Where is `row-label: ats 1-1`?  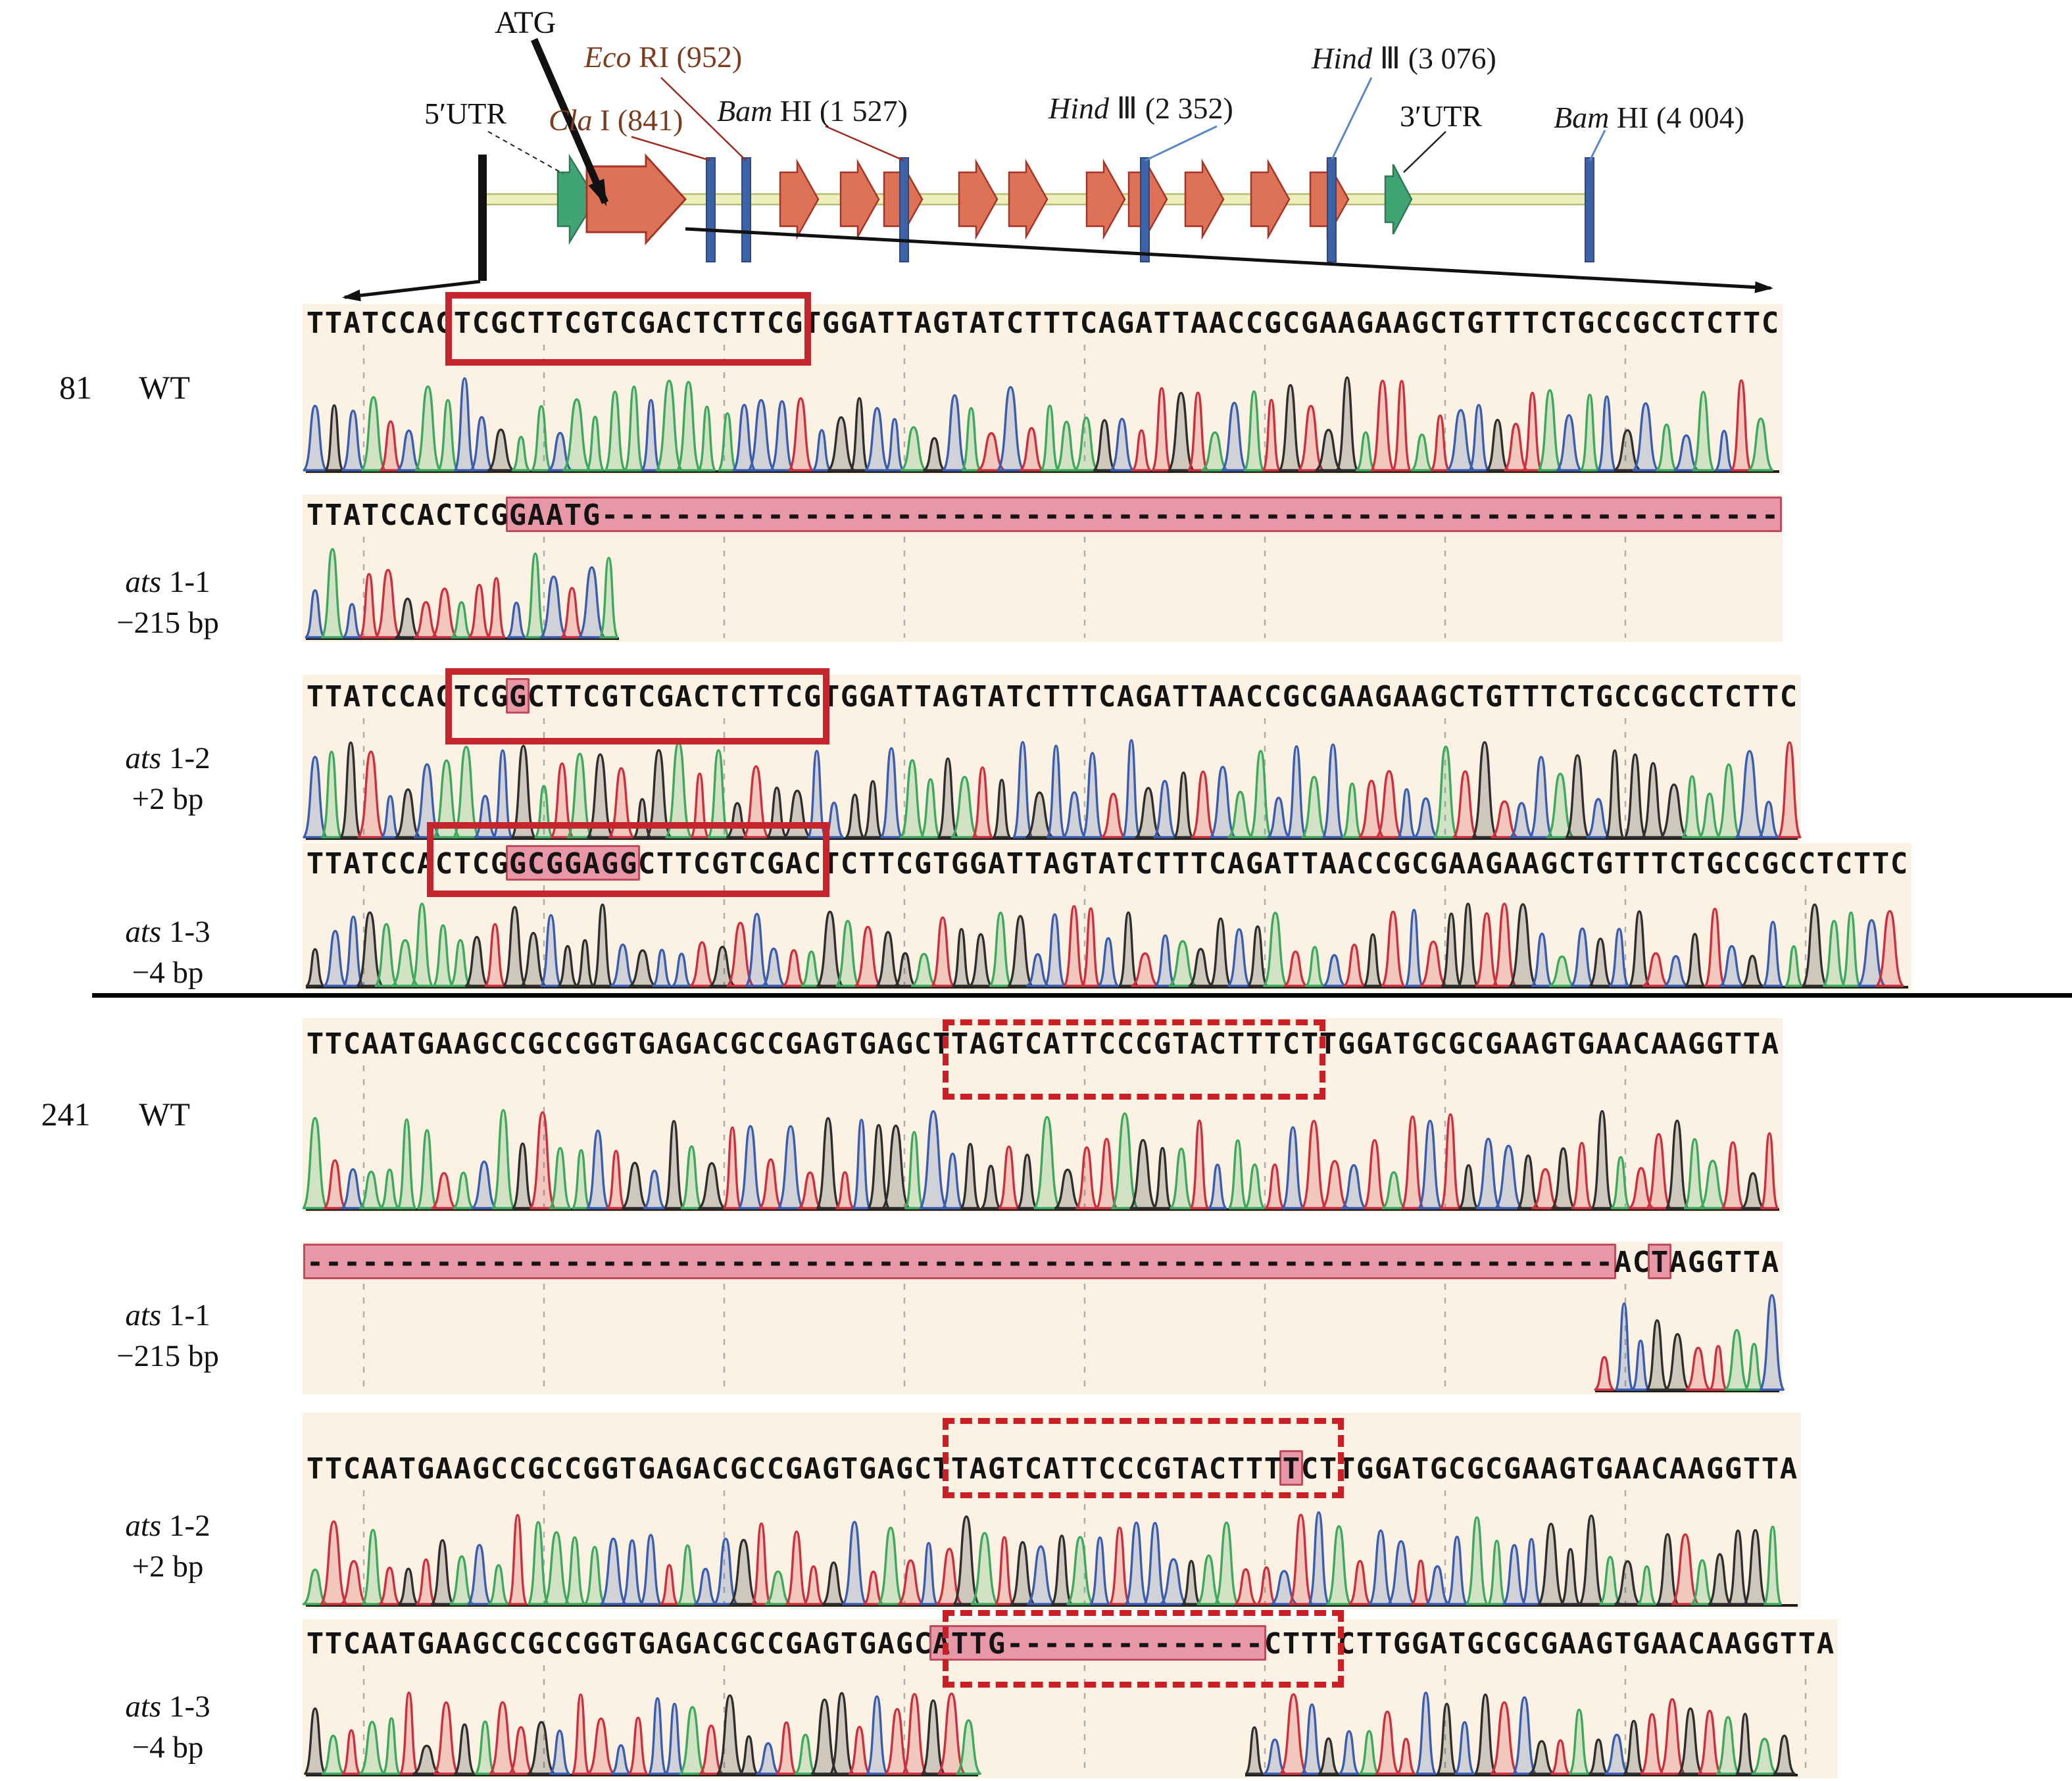 row-label: ats 1-1 is located at coordinates (167, 1315).